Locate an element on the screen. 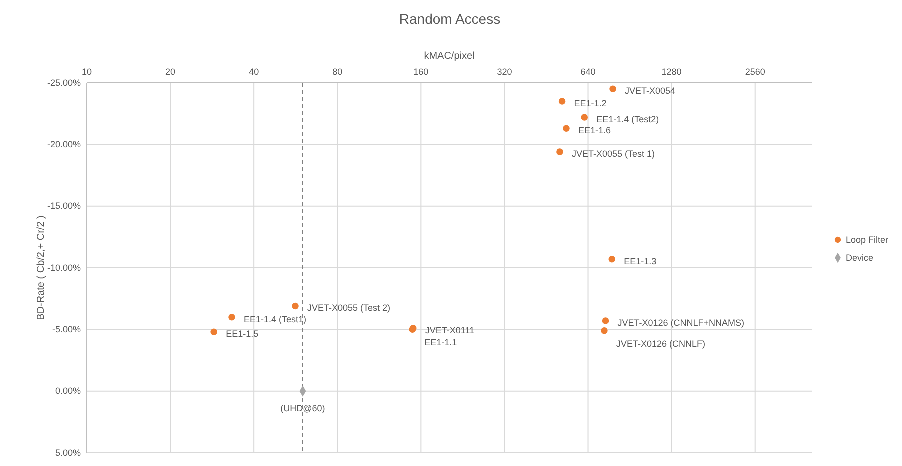 The image size is (902, 466). x-tick-label: 640 is located at coordinates (588, 72).